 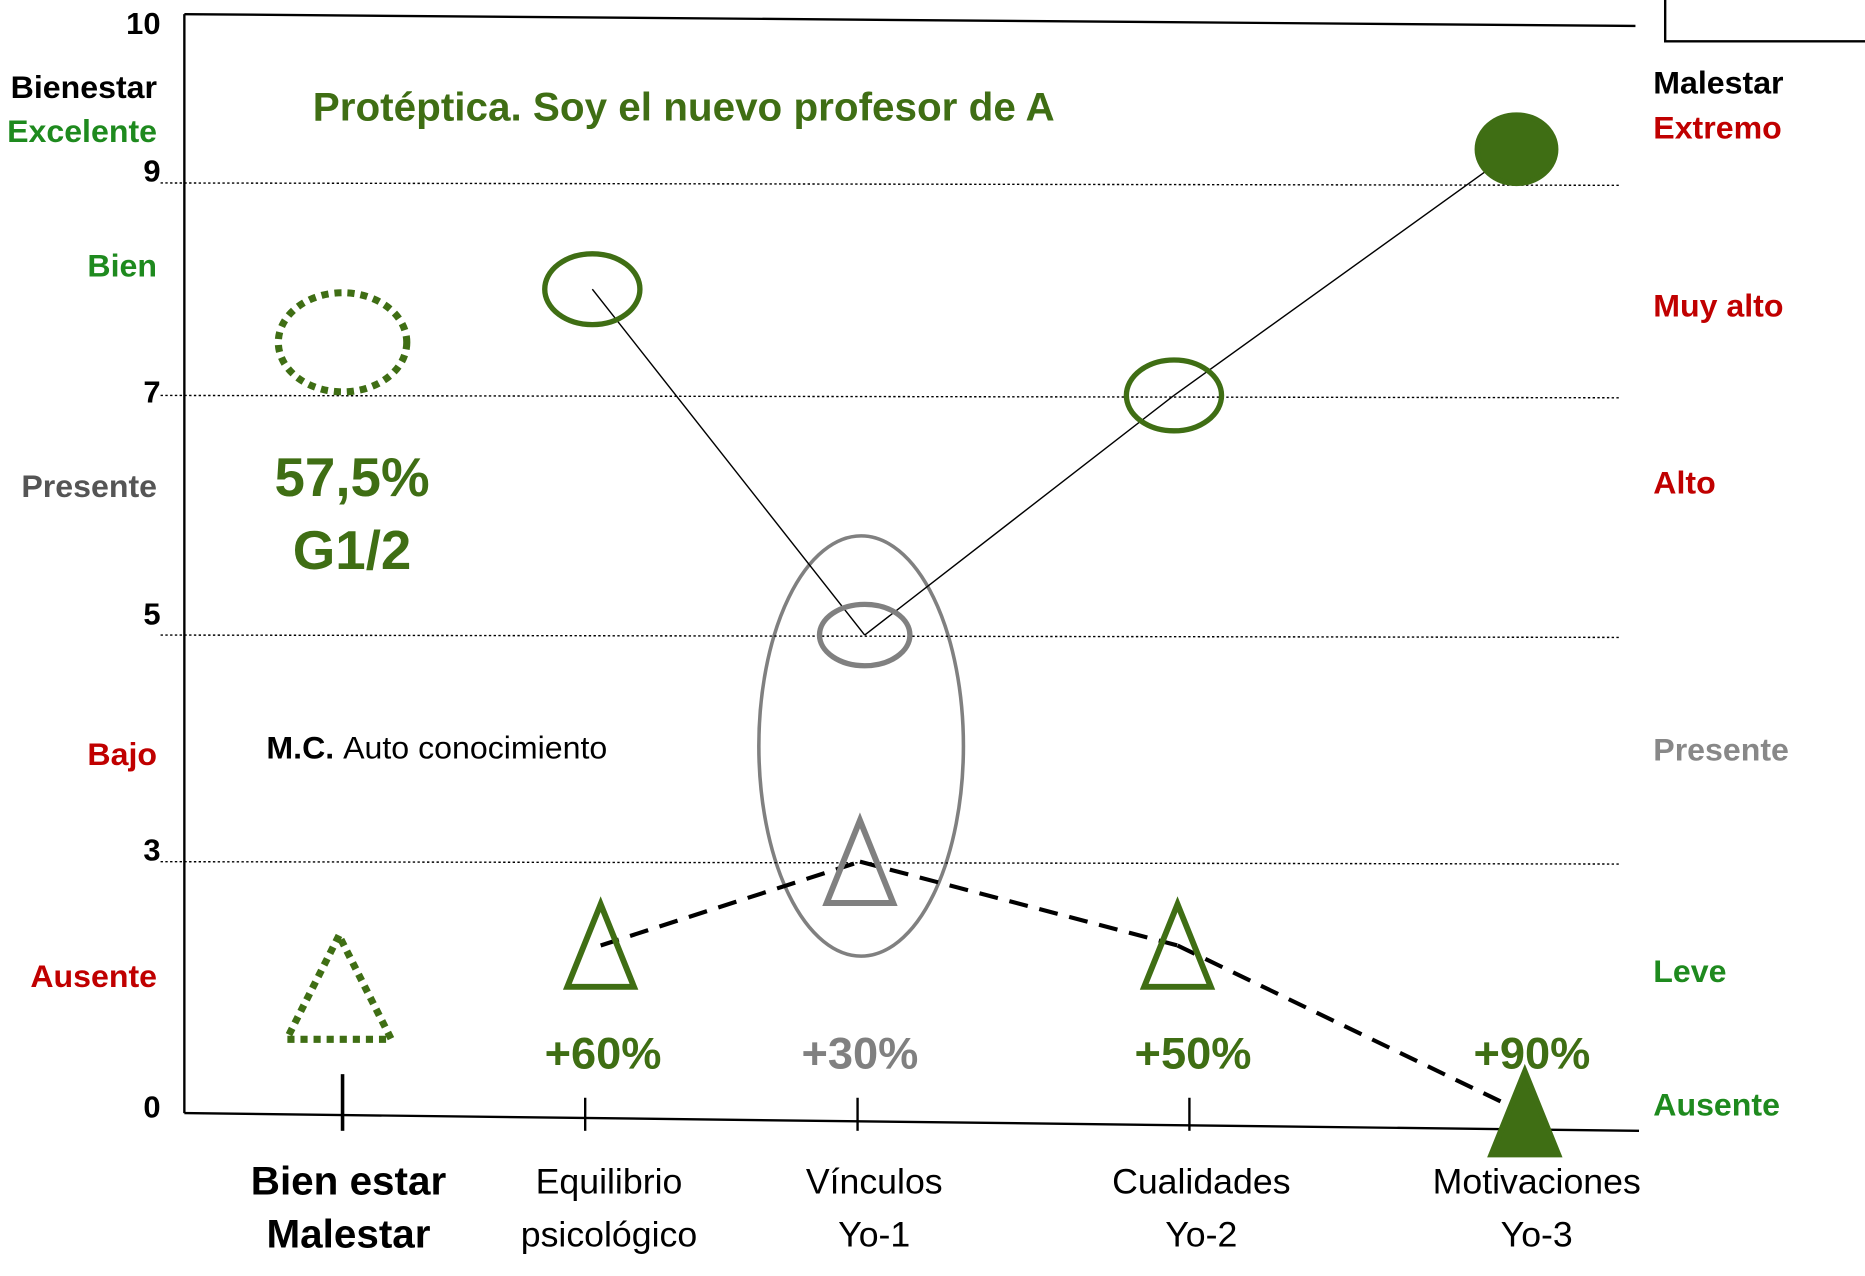 I want to click on note-text: Auto conocimiento, so click(x=475, y=748).